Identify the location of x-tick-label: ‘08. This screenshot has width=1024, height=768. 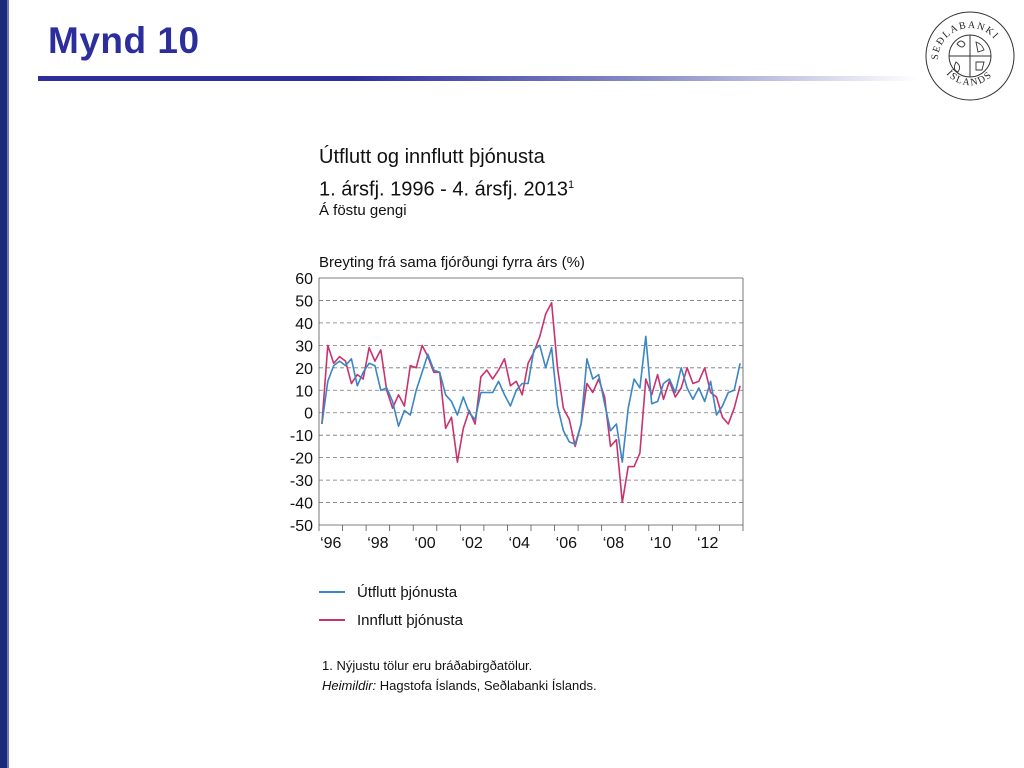
(613, 543).